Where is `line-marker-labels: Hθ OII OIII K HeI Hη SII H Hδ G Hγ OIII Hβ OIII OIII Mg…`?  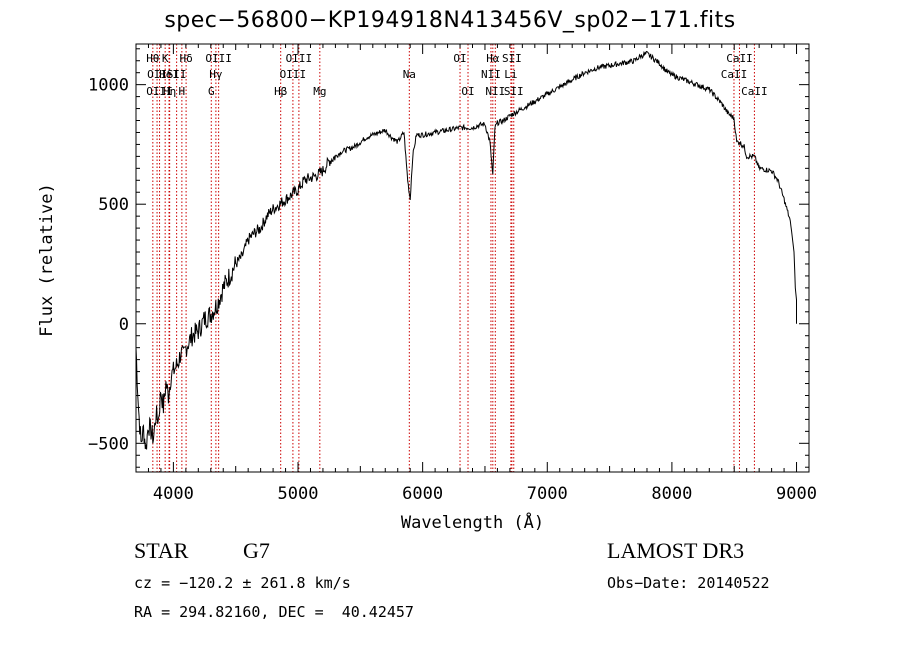 line-marker-labels: Hθ OII OIII K HeI Hη SII H Hδ G Hγ OIII Hβ OIII OIII Mg… is located at coordinates (456, 75).